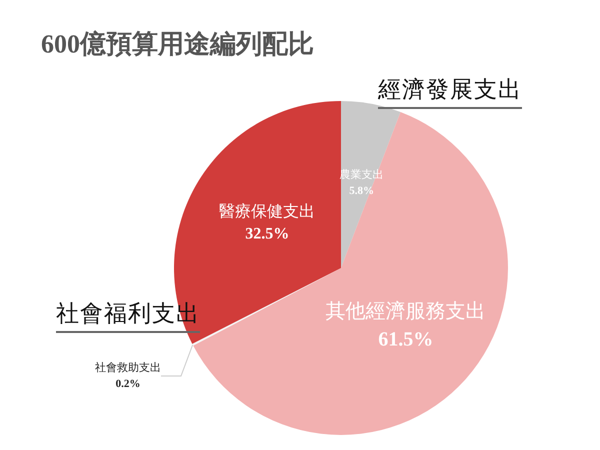 The width and height of the screenshot is (600, 450). Describe the element at coordinates (406, 311) in the screenshot. I see `slice-label: 其他經濟服務支出` at that location.